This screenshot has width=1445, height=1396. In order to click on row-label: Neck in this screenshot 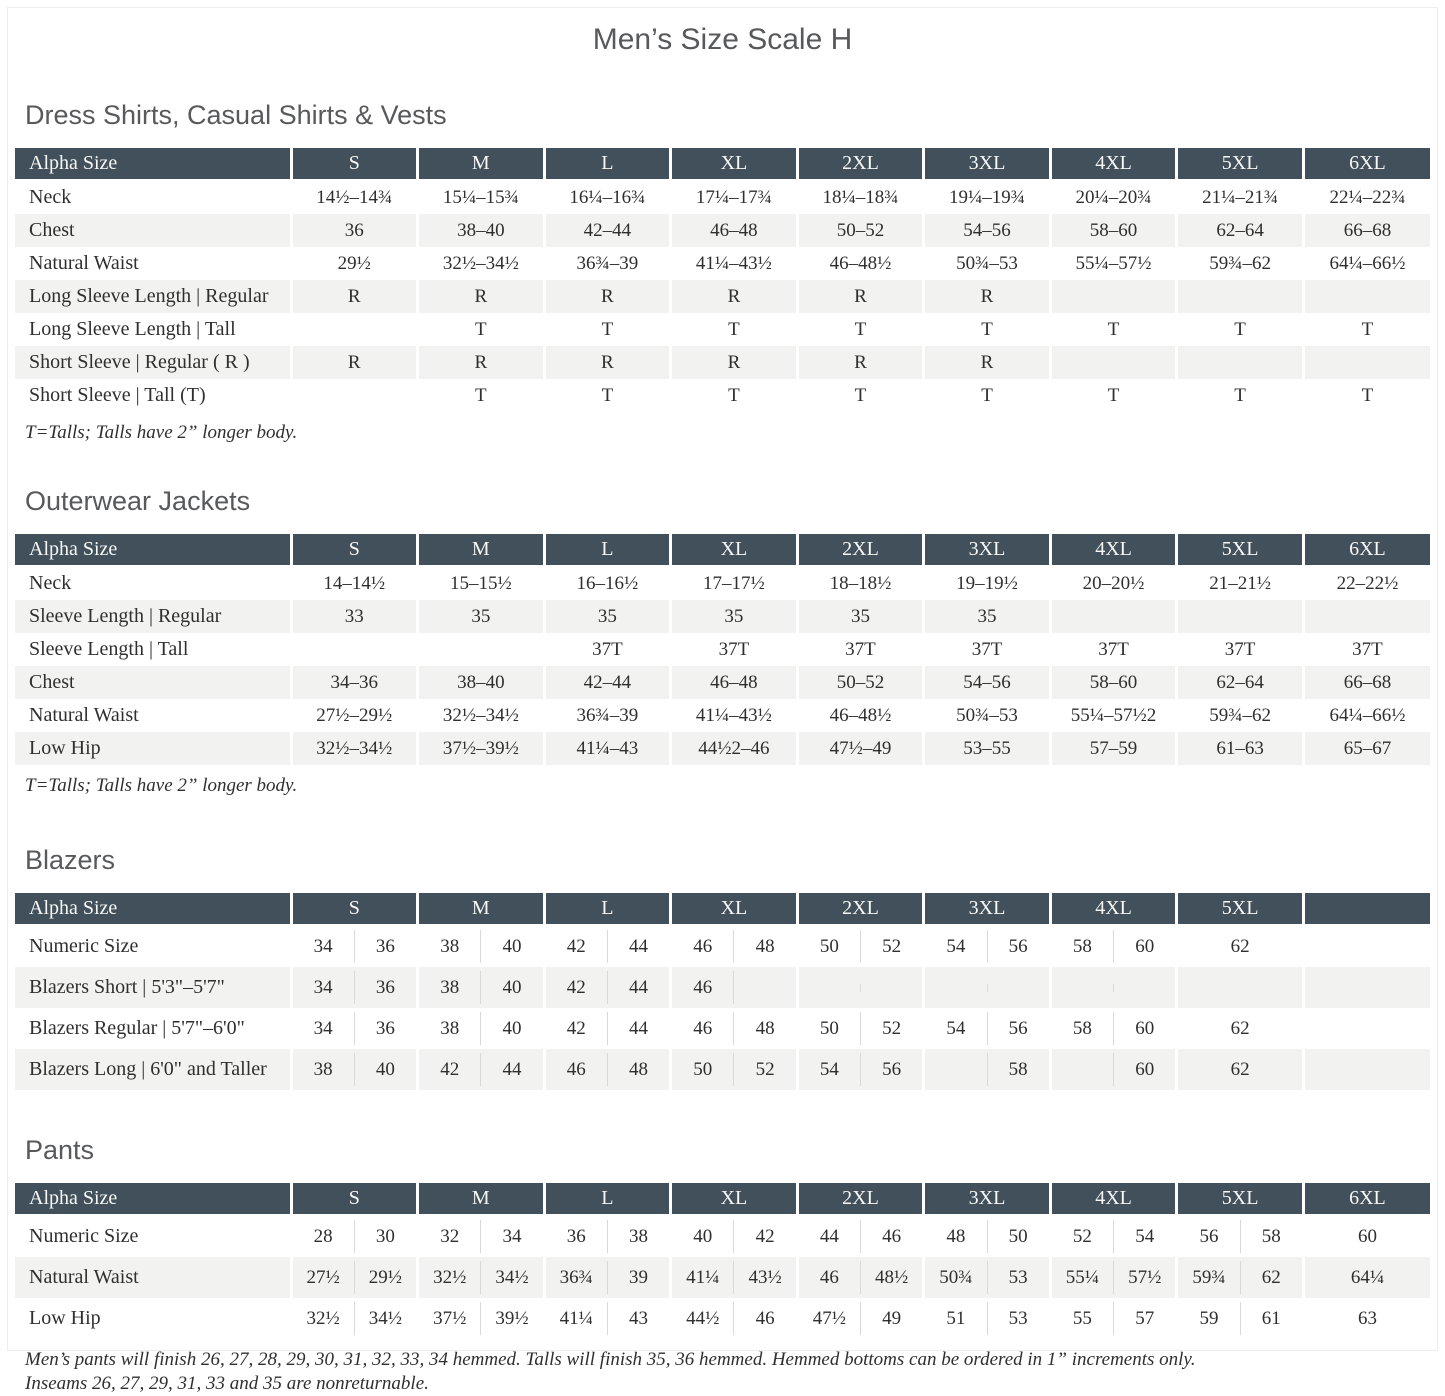, I will do `click(50, 583)`.